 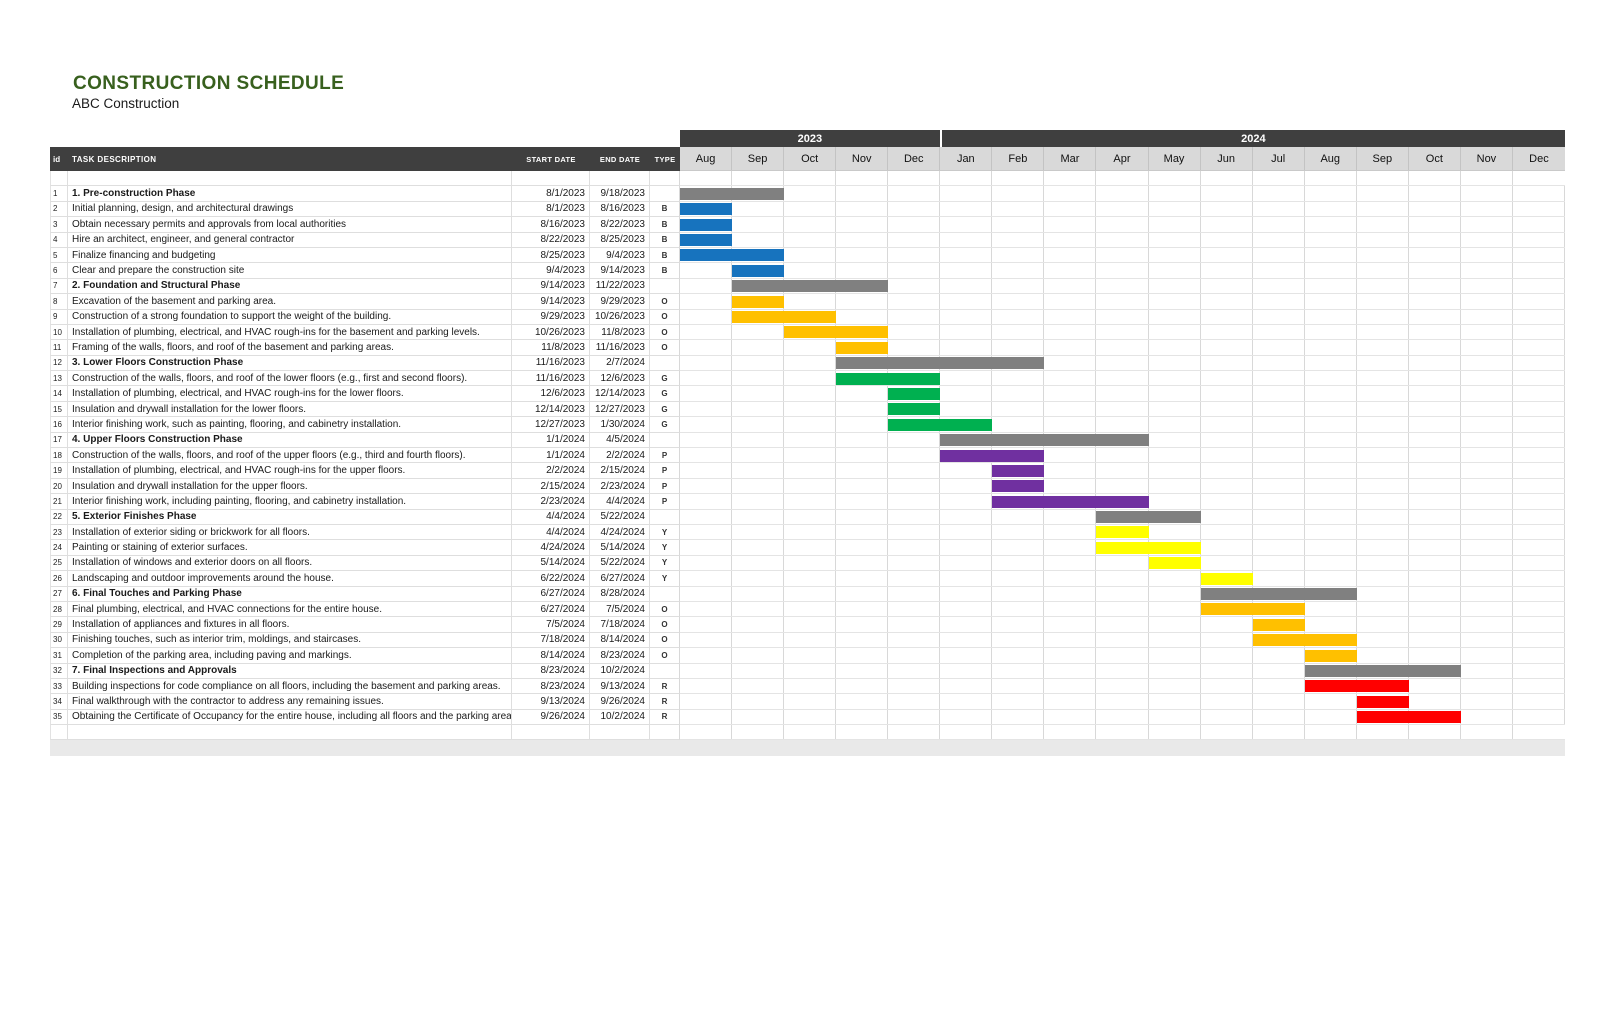 What do you see at coordinates (290, 671) in the screenshot?
I see `task-description-cell: 7. Final Inspections and Approvals` at bounding box center [290, 671].